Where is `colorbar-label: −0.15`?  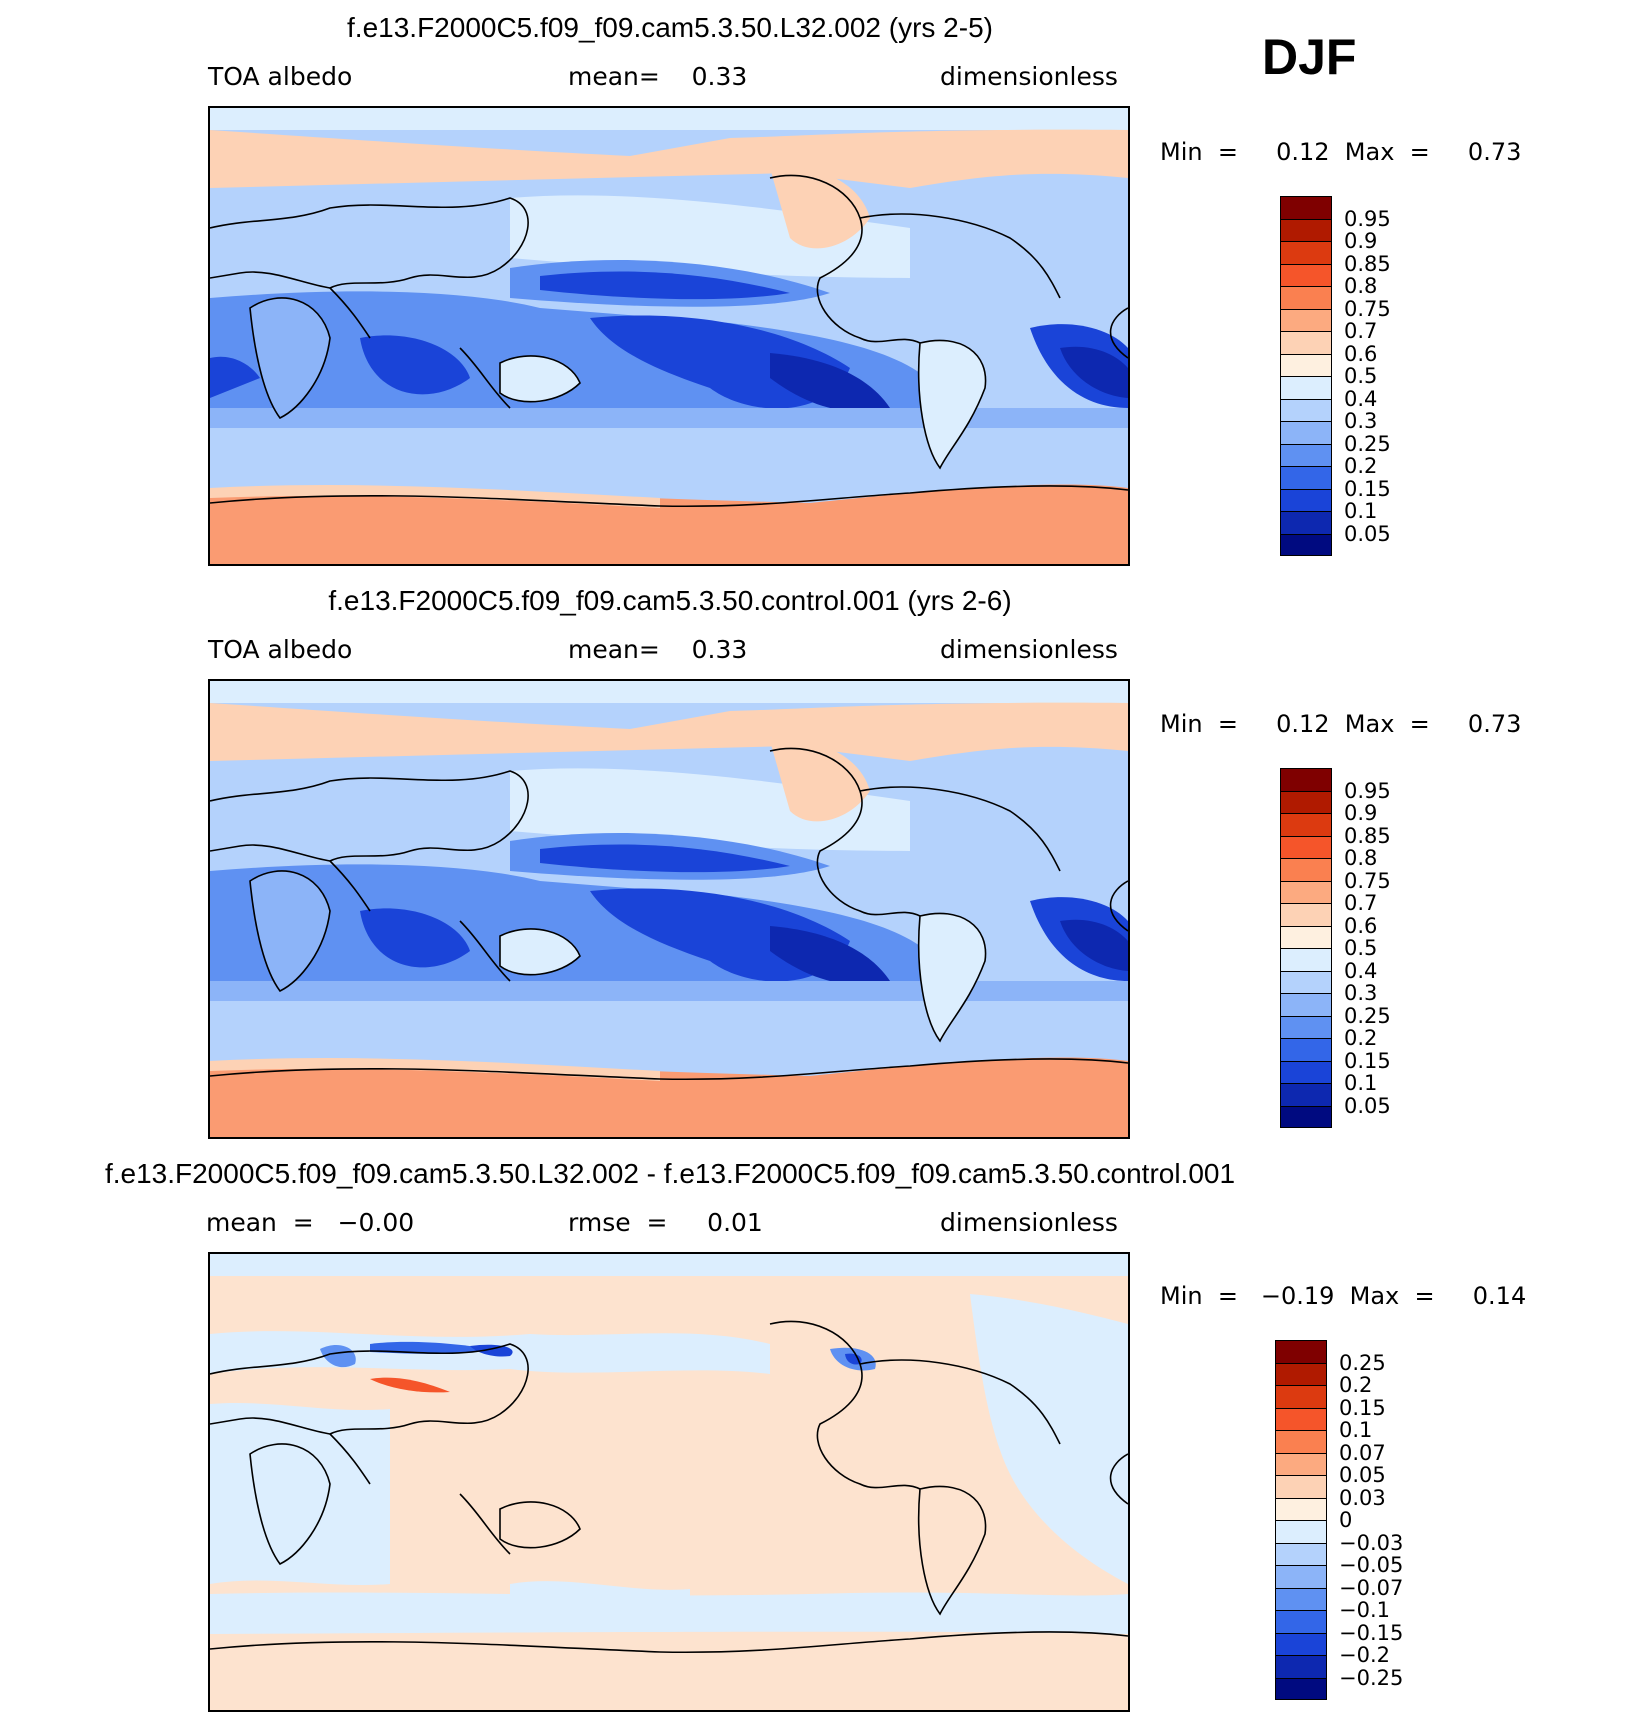 colorbar-label: −0.15 is located at coordinates (1371, 1632).